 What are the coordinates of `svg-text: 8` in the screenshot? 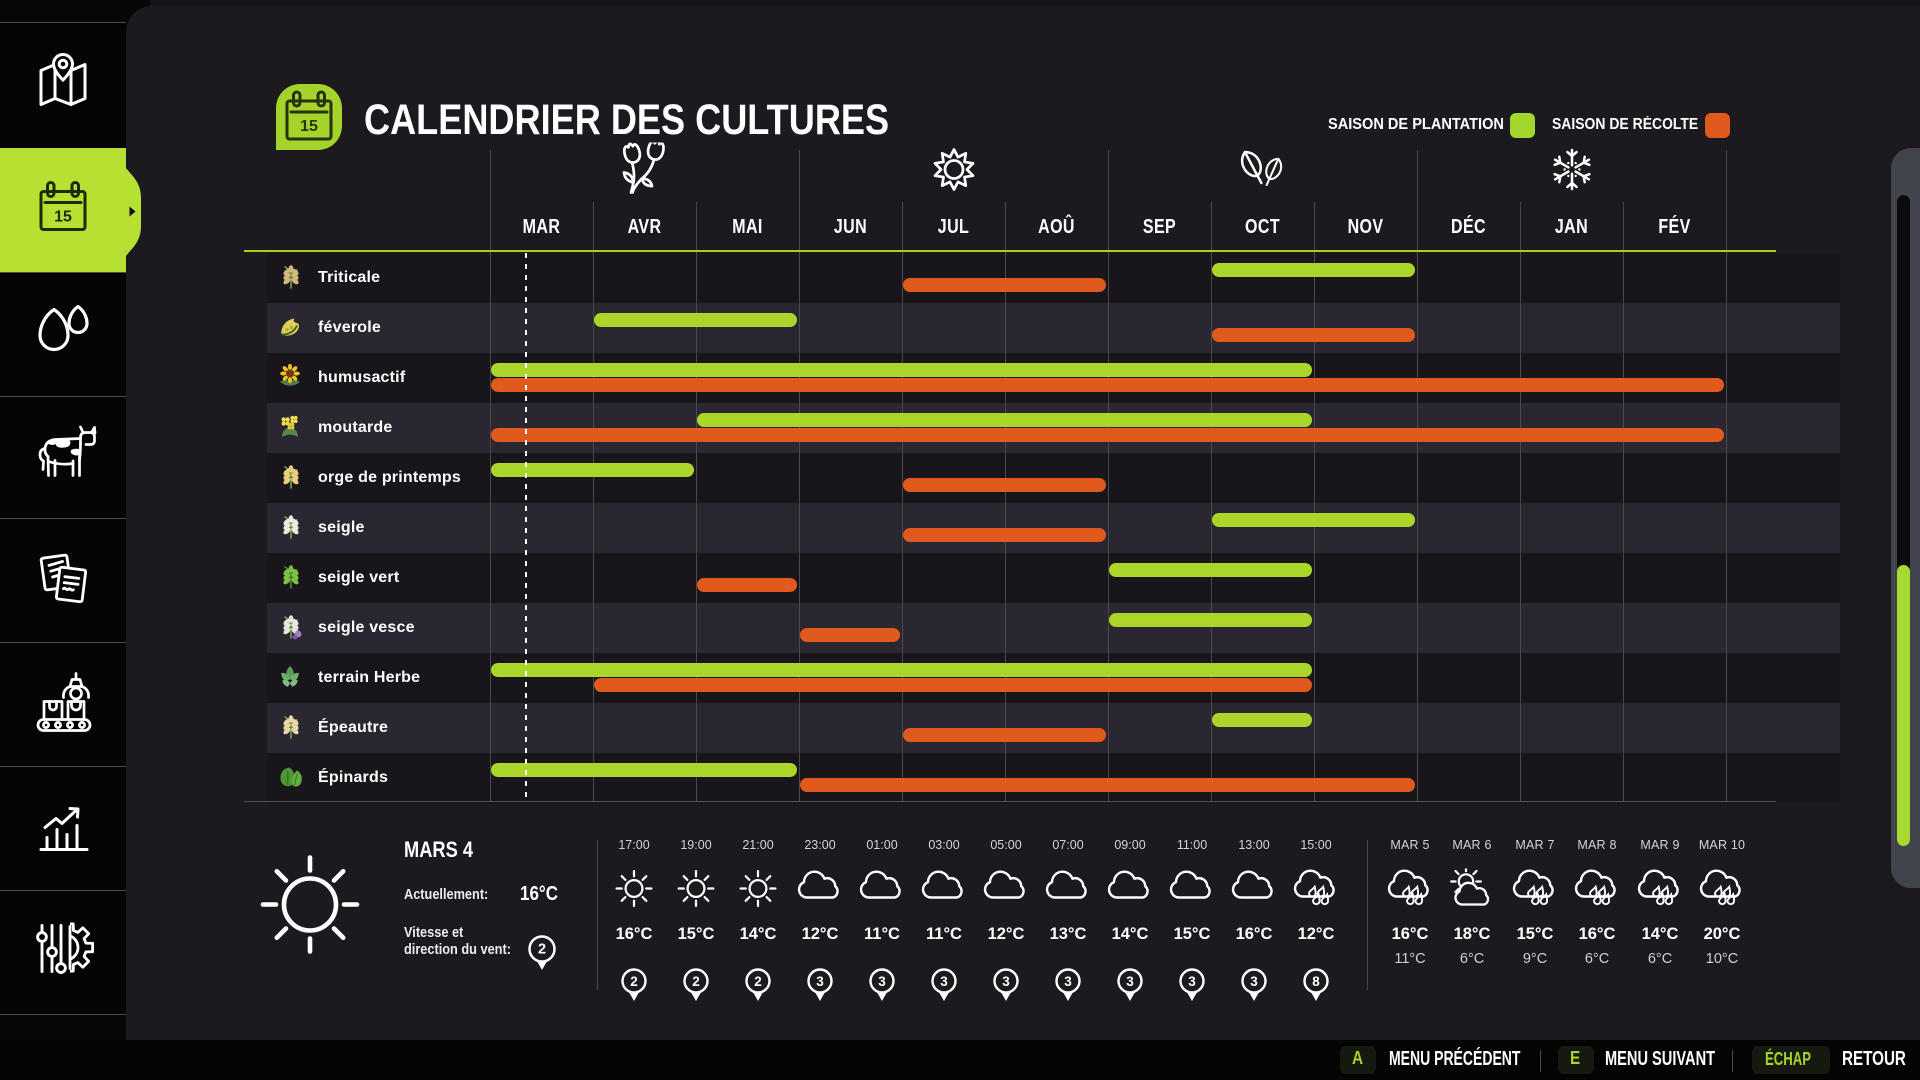 It's located at (1316, 981).